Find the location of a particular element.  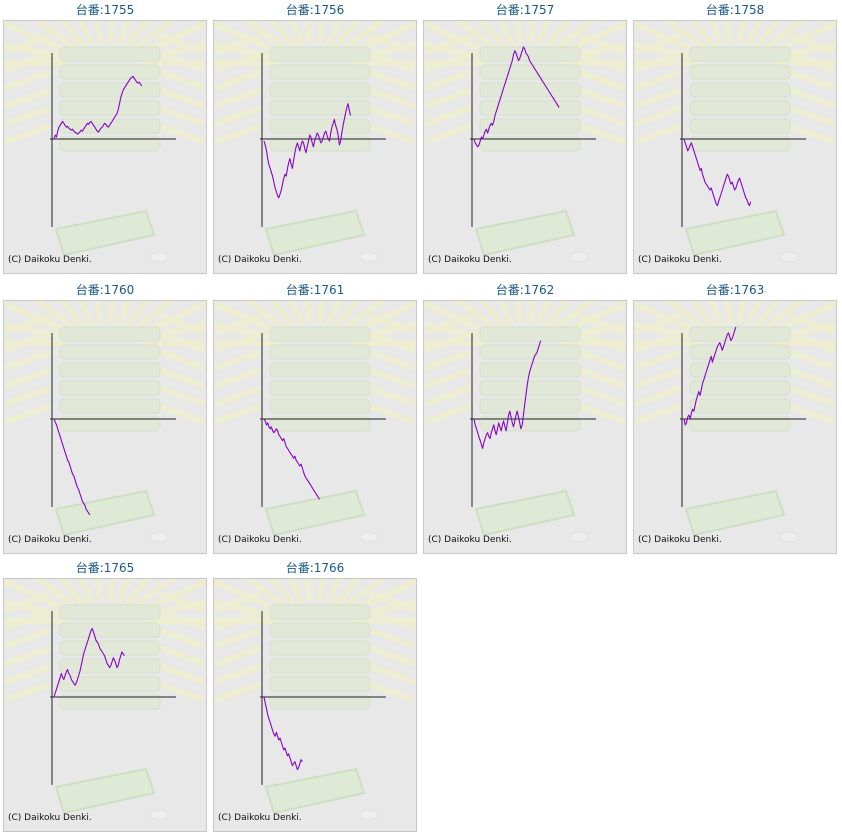

chart-cell: 台番:1766 (C) Daikoku Denki. is located at coordinates (315, 697).